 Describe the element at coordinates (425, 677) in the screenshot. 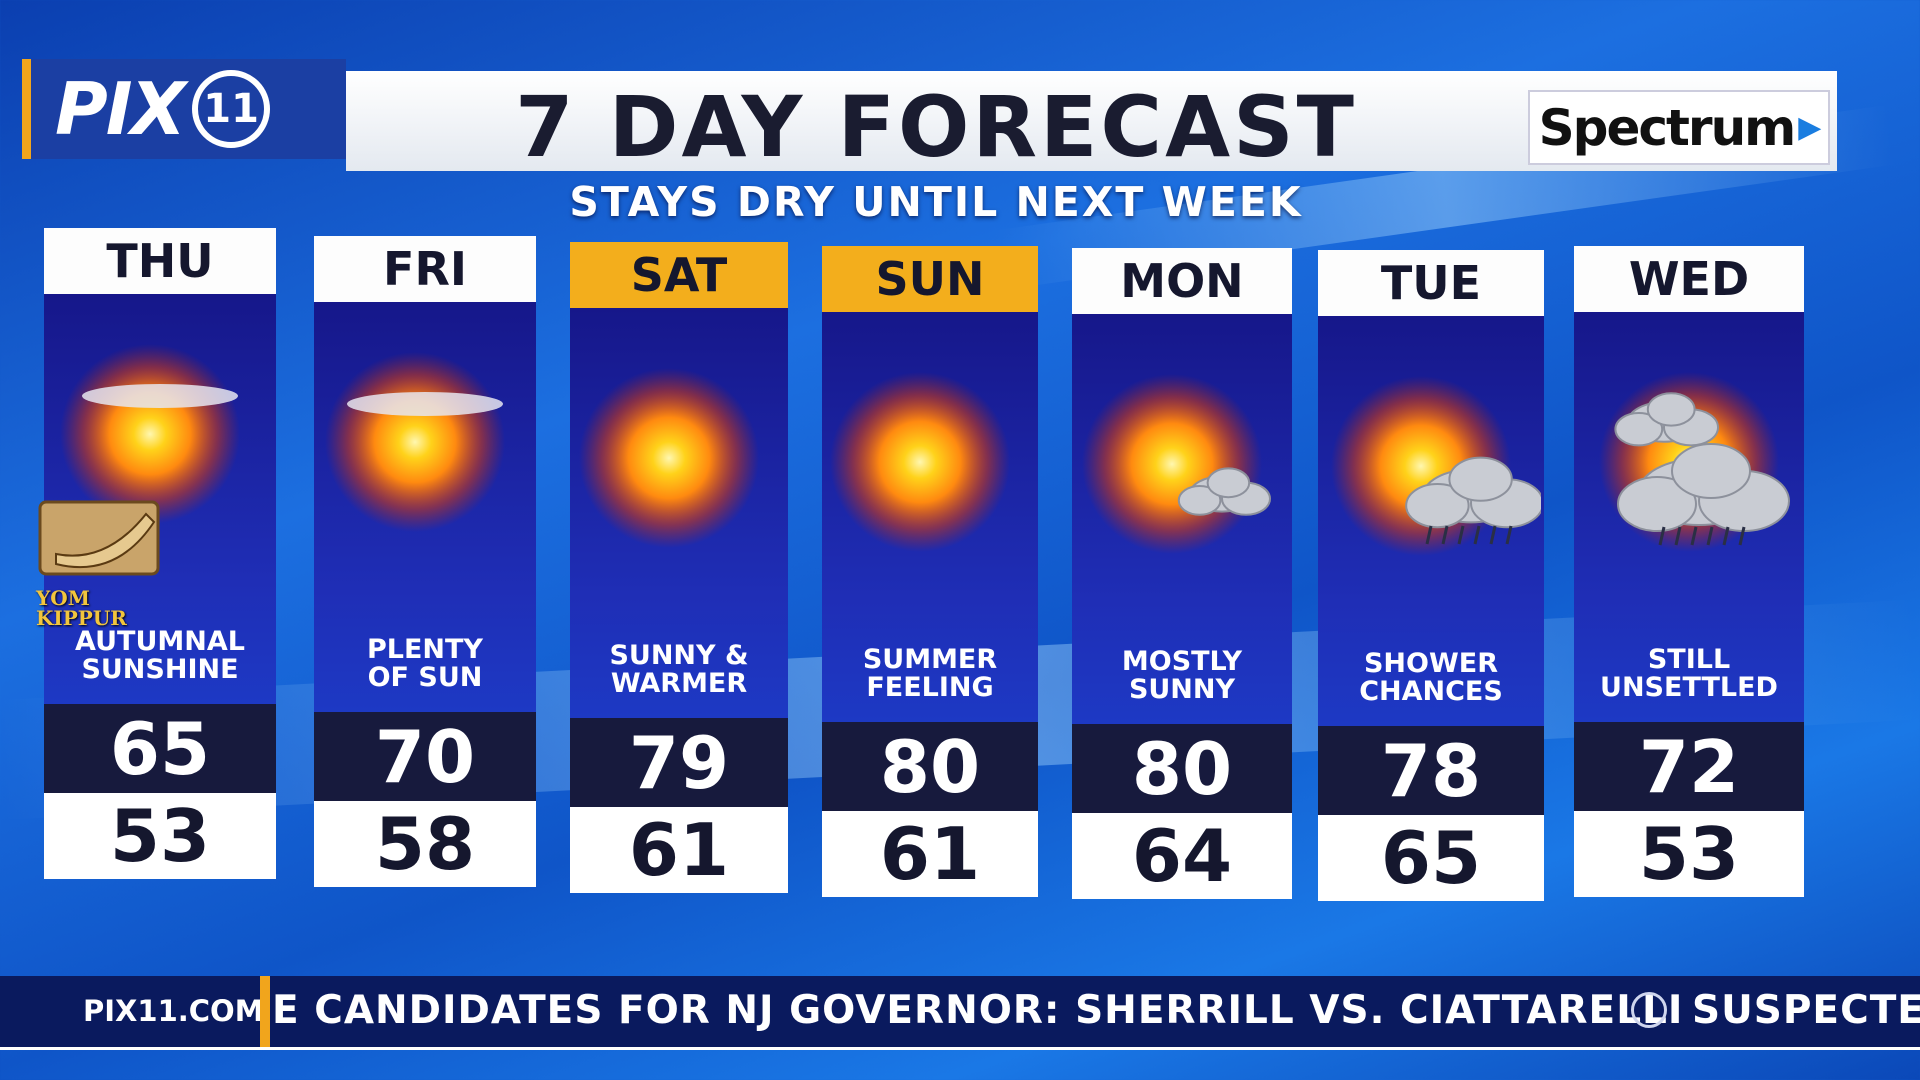

I see `conditions: OF SUN` at that location.